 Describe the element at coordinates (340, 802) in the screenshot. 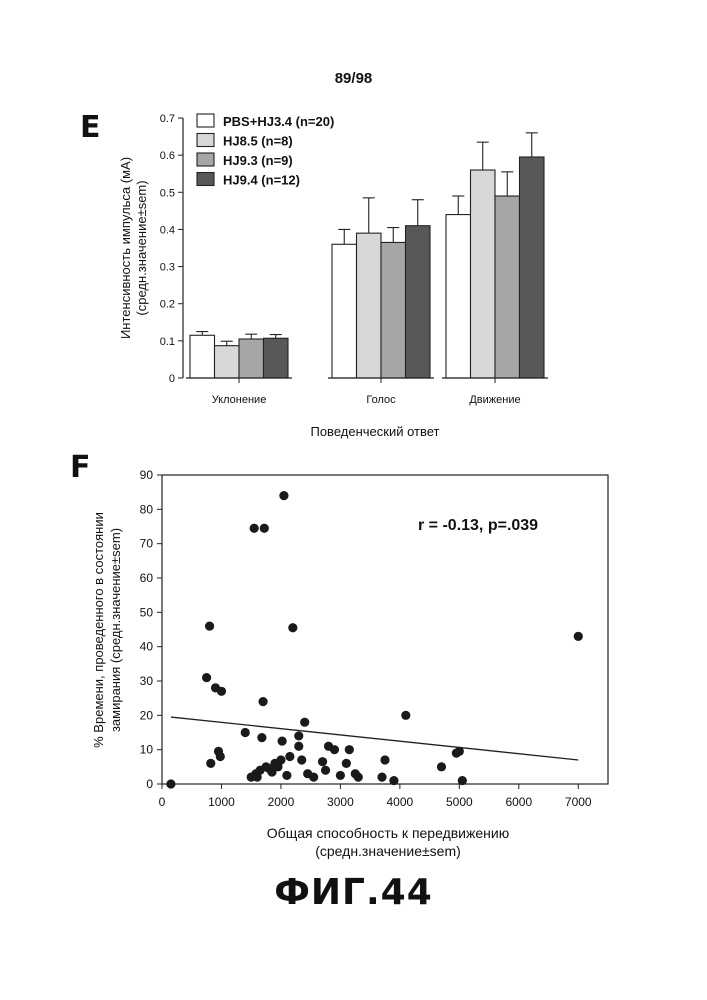

I see `x-tick-label: 3000` at that location.